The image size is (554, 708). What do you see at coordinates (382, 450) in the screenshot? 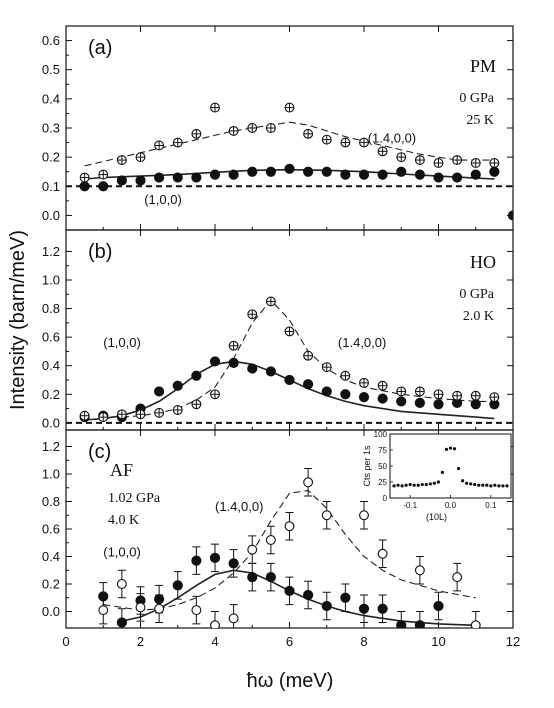
I see `inset-y-tick-label: 75` at bounding box center [382, 450].